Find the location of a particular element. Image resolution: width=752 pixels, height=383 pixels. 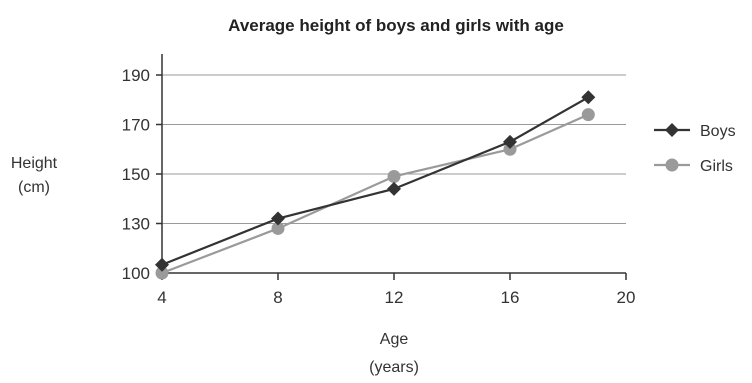

y-tick-label: 100 is located at coordinates (136, 273).